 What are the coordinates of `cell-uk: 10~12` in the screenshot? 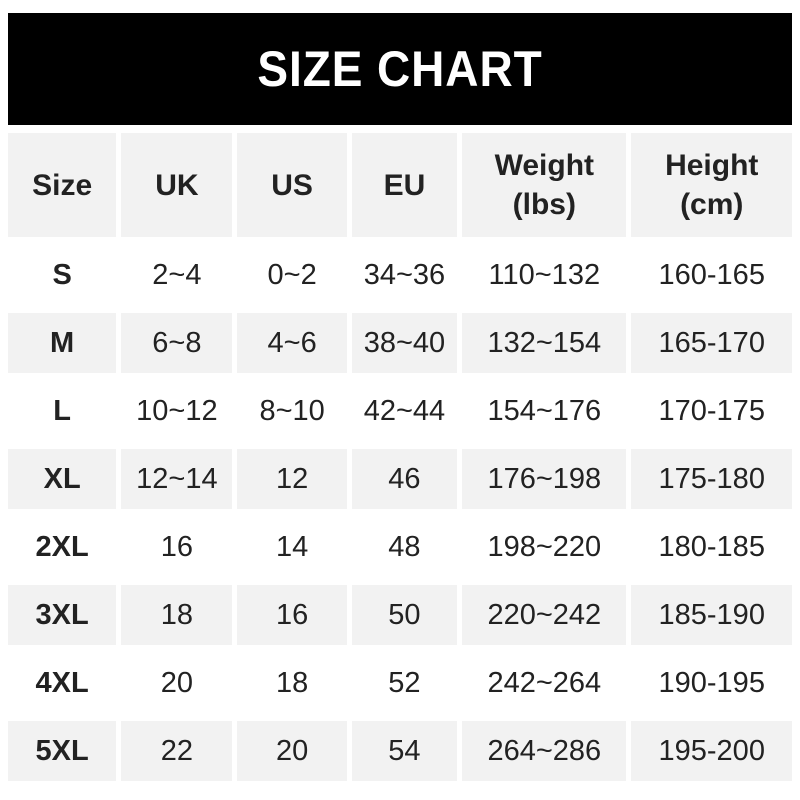 It's located at (177, 410).